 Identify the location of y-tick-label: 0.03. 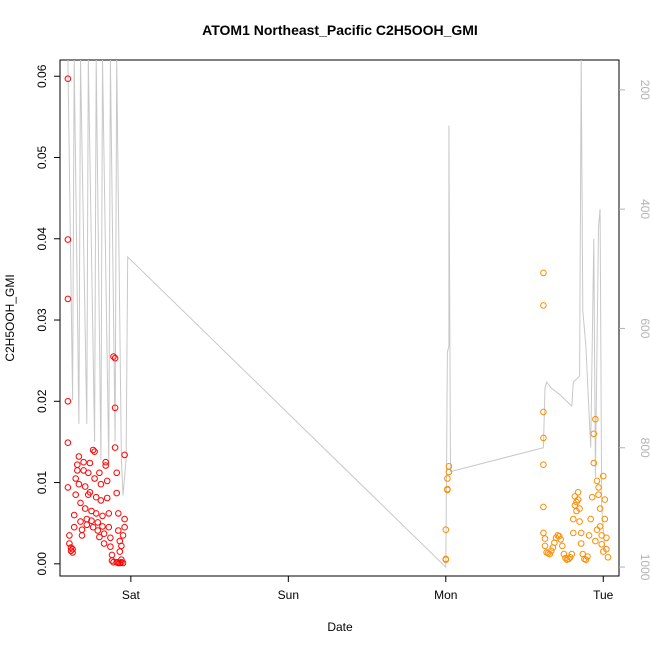
(42, 320).